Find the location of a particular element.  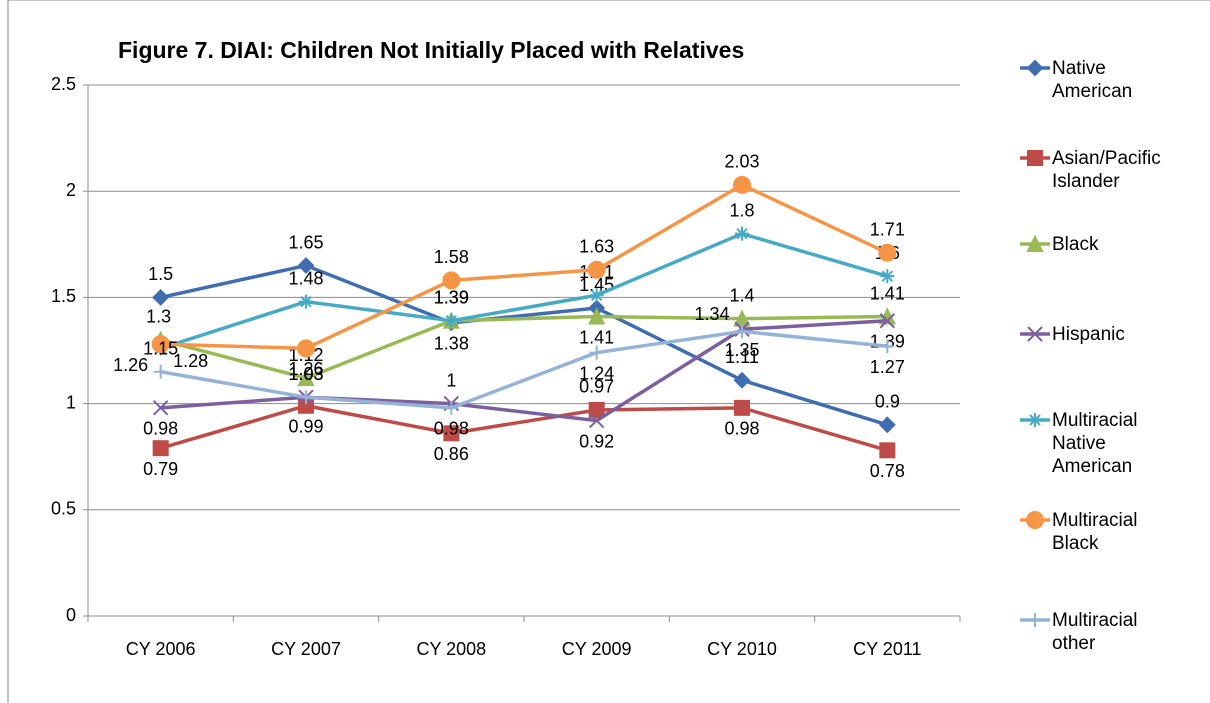

legend-label: Multiracial Native American is located at coordinates (1095, 443).